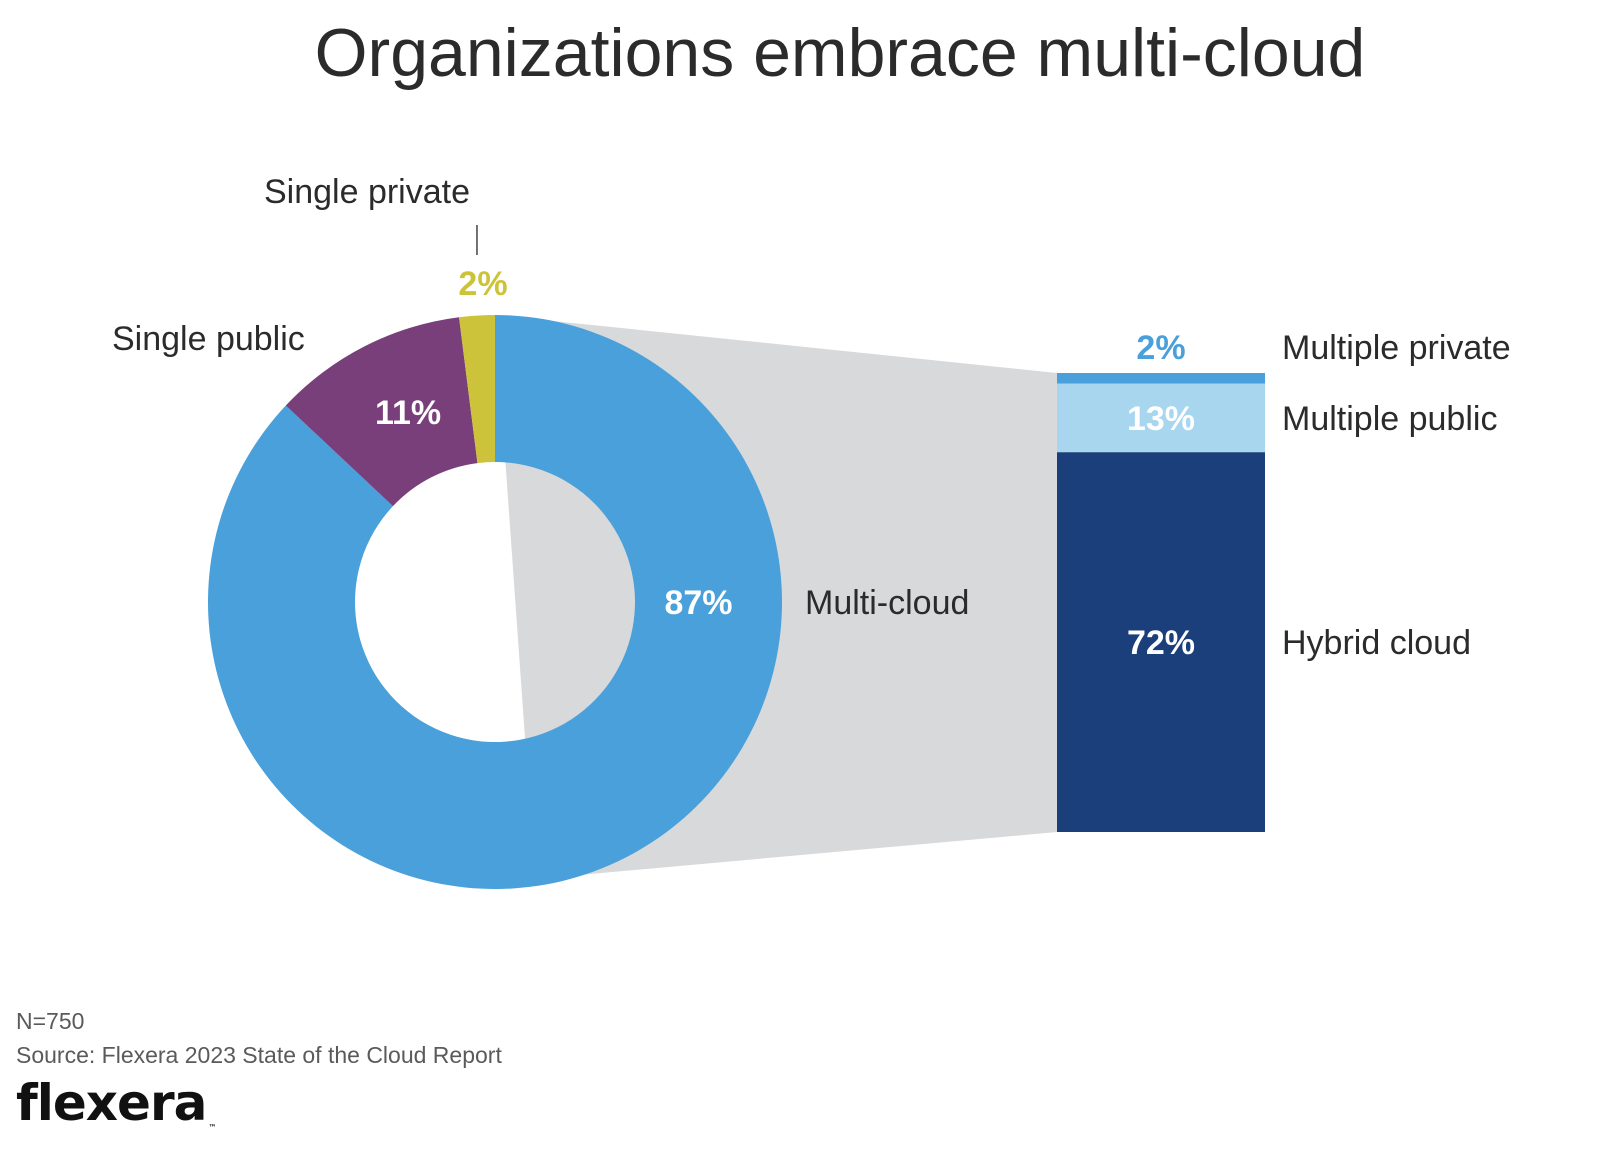 The height and width of the screenshot is (1159, 1600). I want to click on stacked-bar, so click(1161, 602).